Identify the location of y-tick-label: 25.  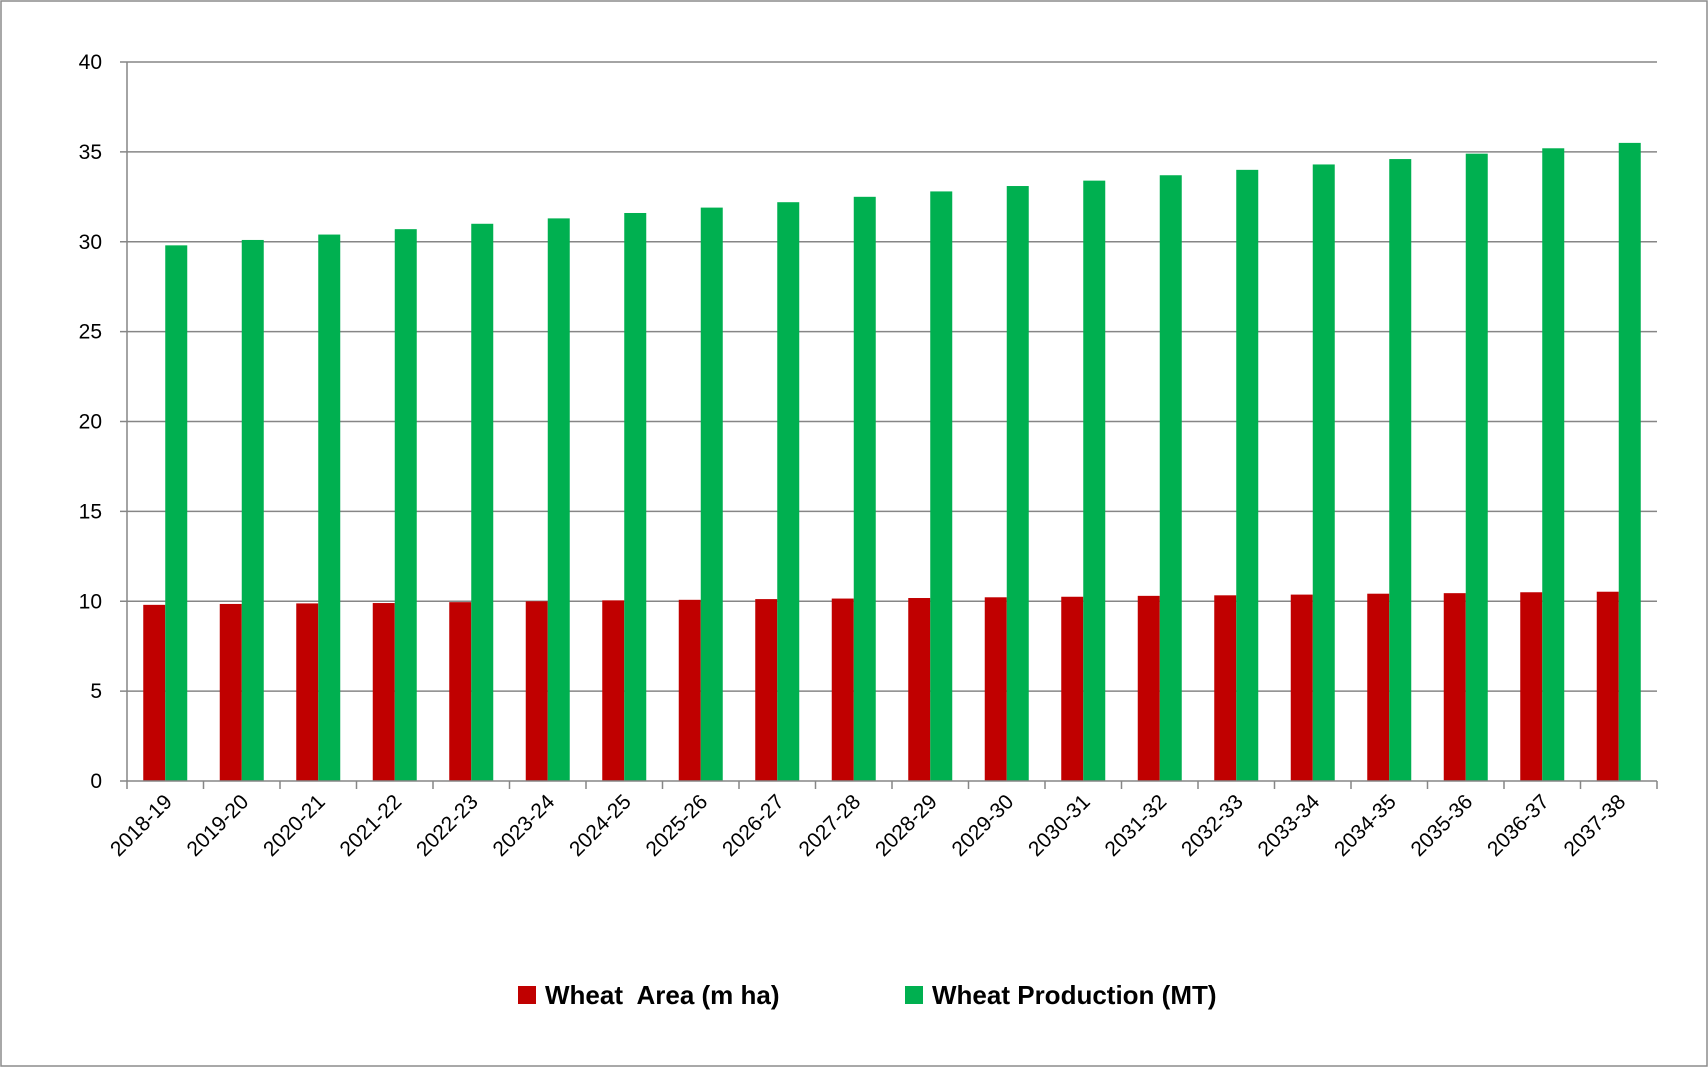
(90, 332).